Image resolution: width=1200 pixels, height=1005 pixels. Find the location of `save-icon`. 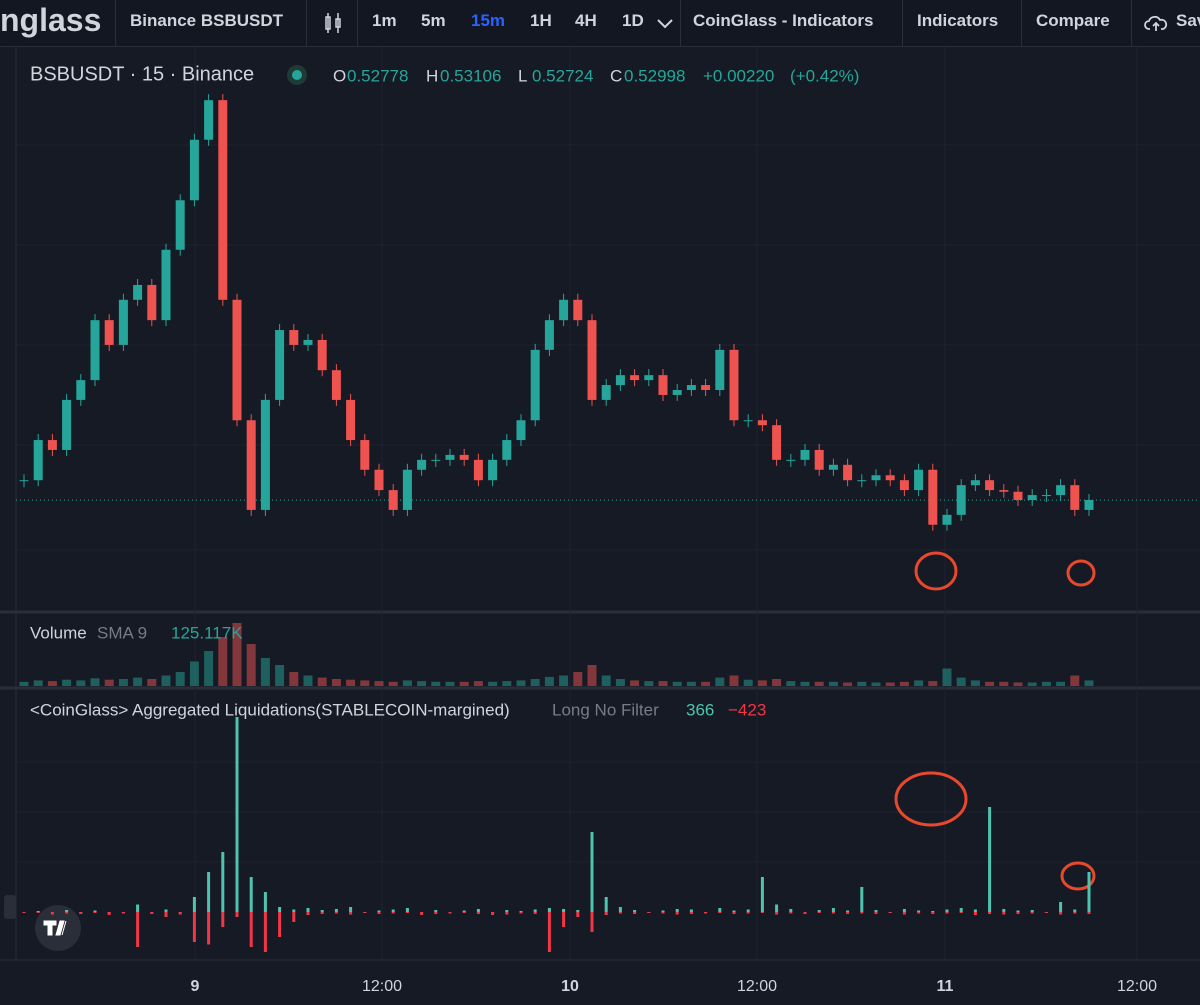

save-icon is located at coordinates (1156, 23).